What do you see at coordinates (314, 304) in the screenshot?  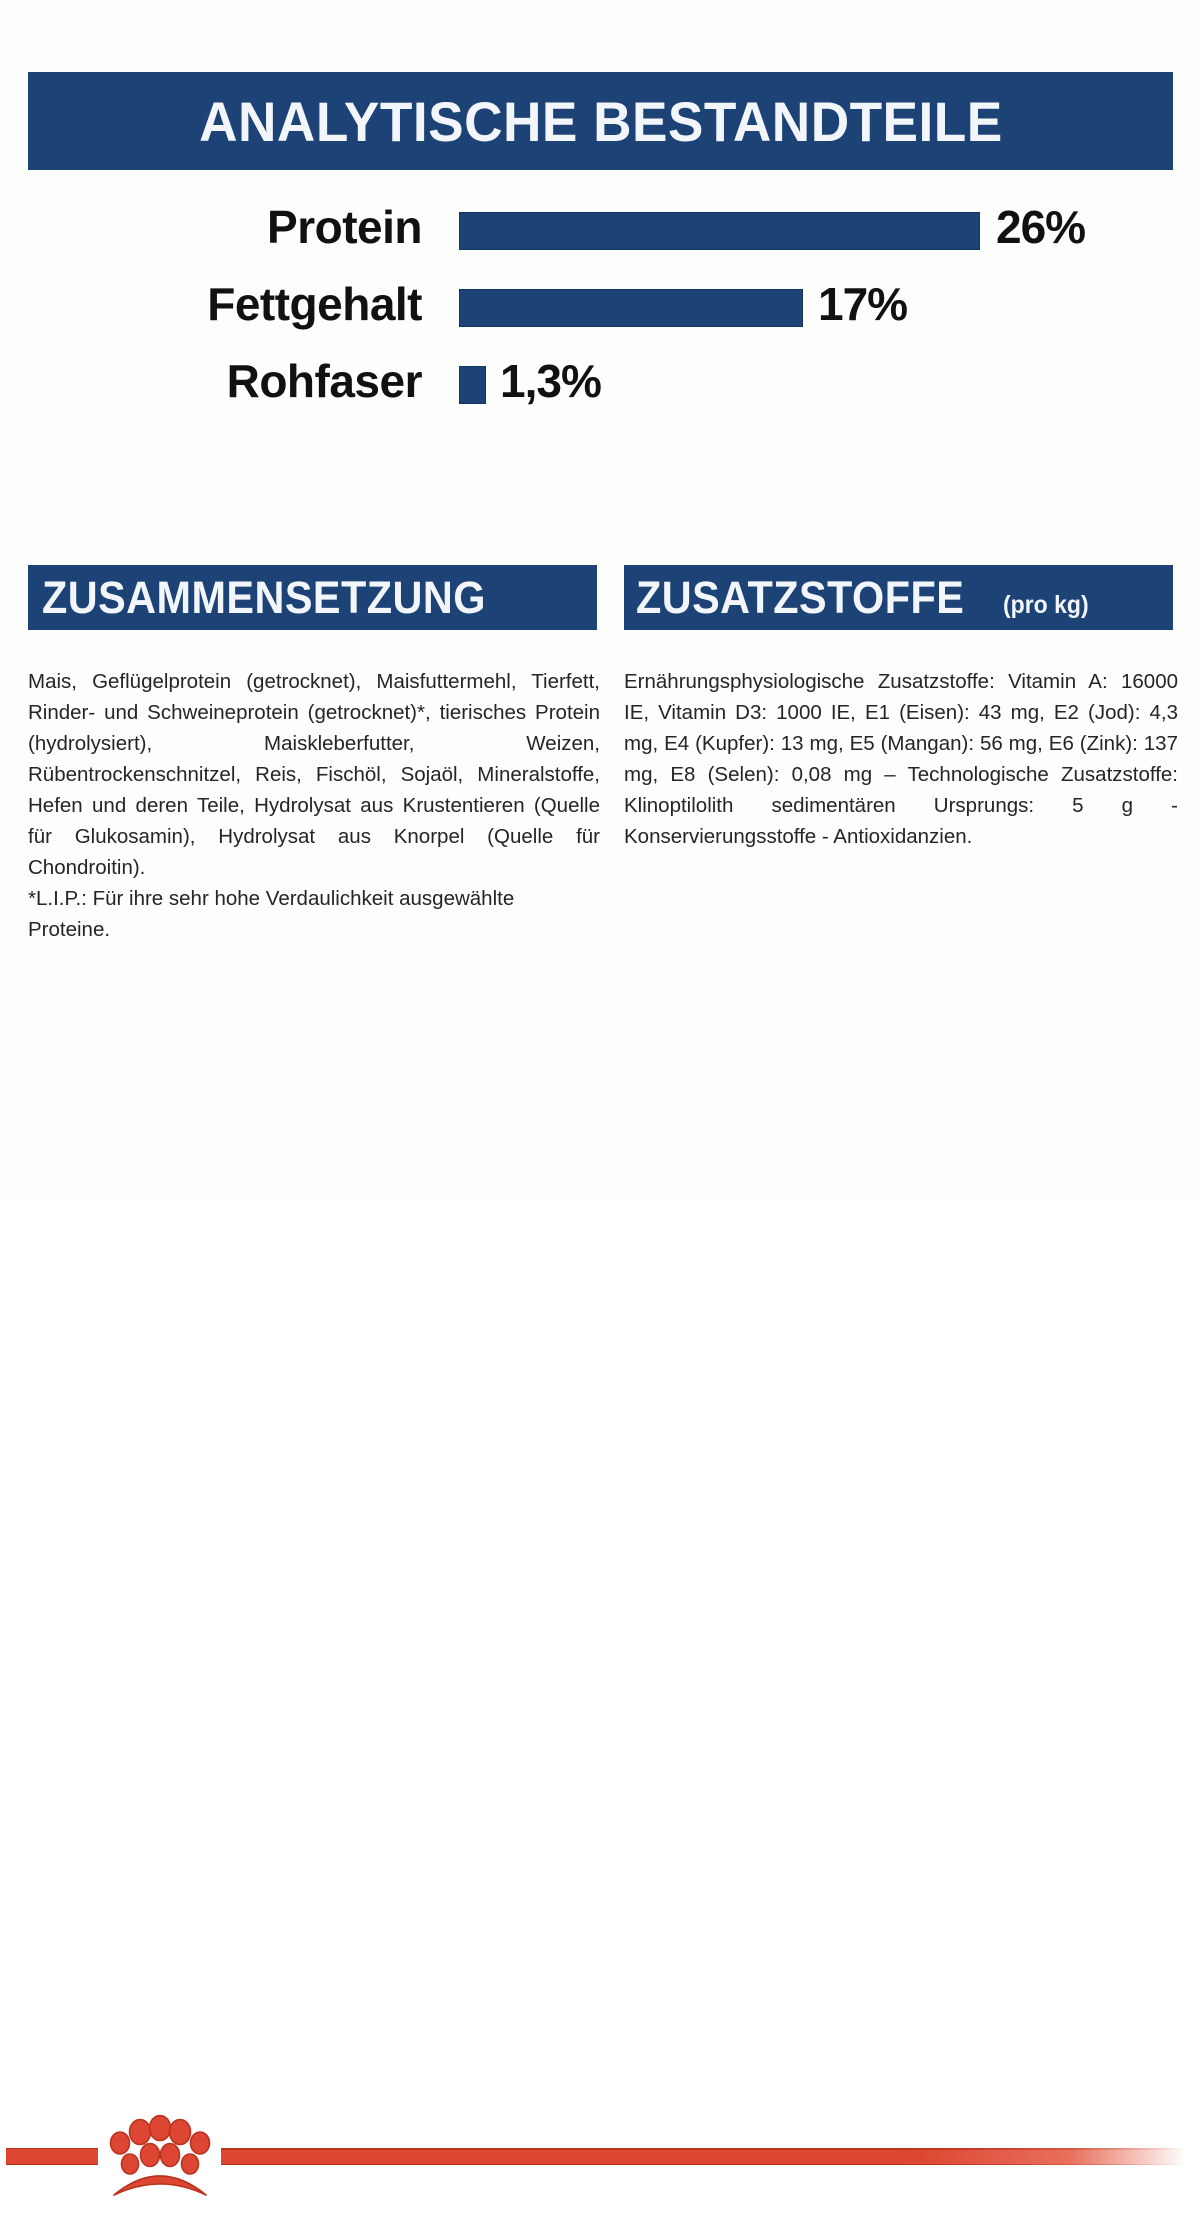 I see `bar-label-fettgehalt: Fettgehalt` at bounding box center [314, 304].